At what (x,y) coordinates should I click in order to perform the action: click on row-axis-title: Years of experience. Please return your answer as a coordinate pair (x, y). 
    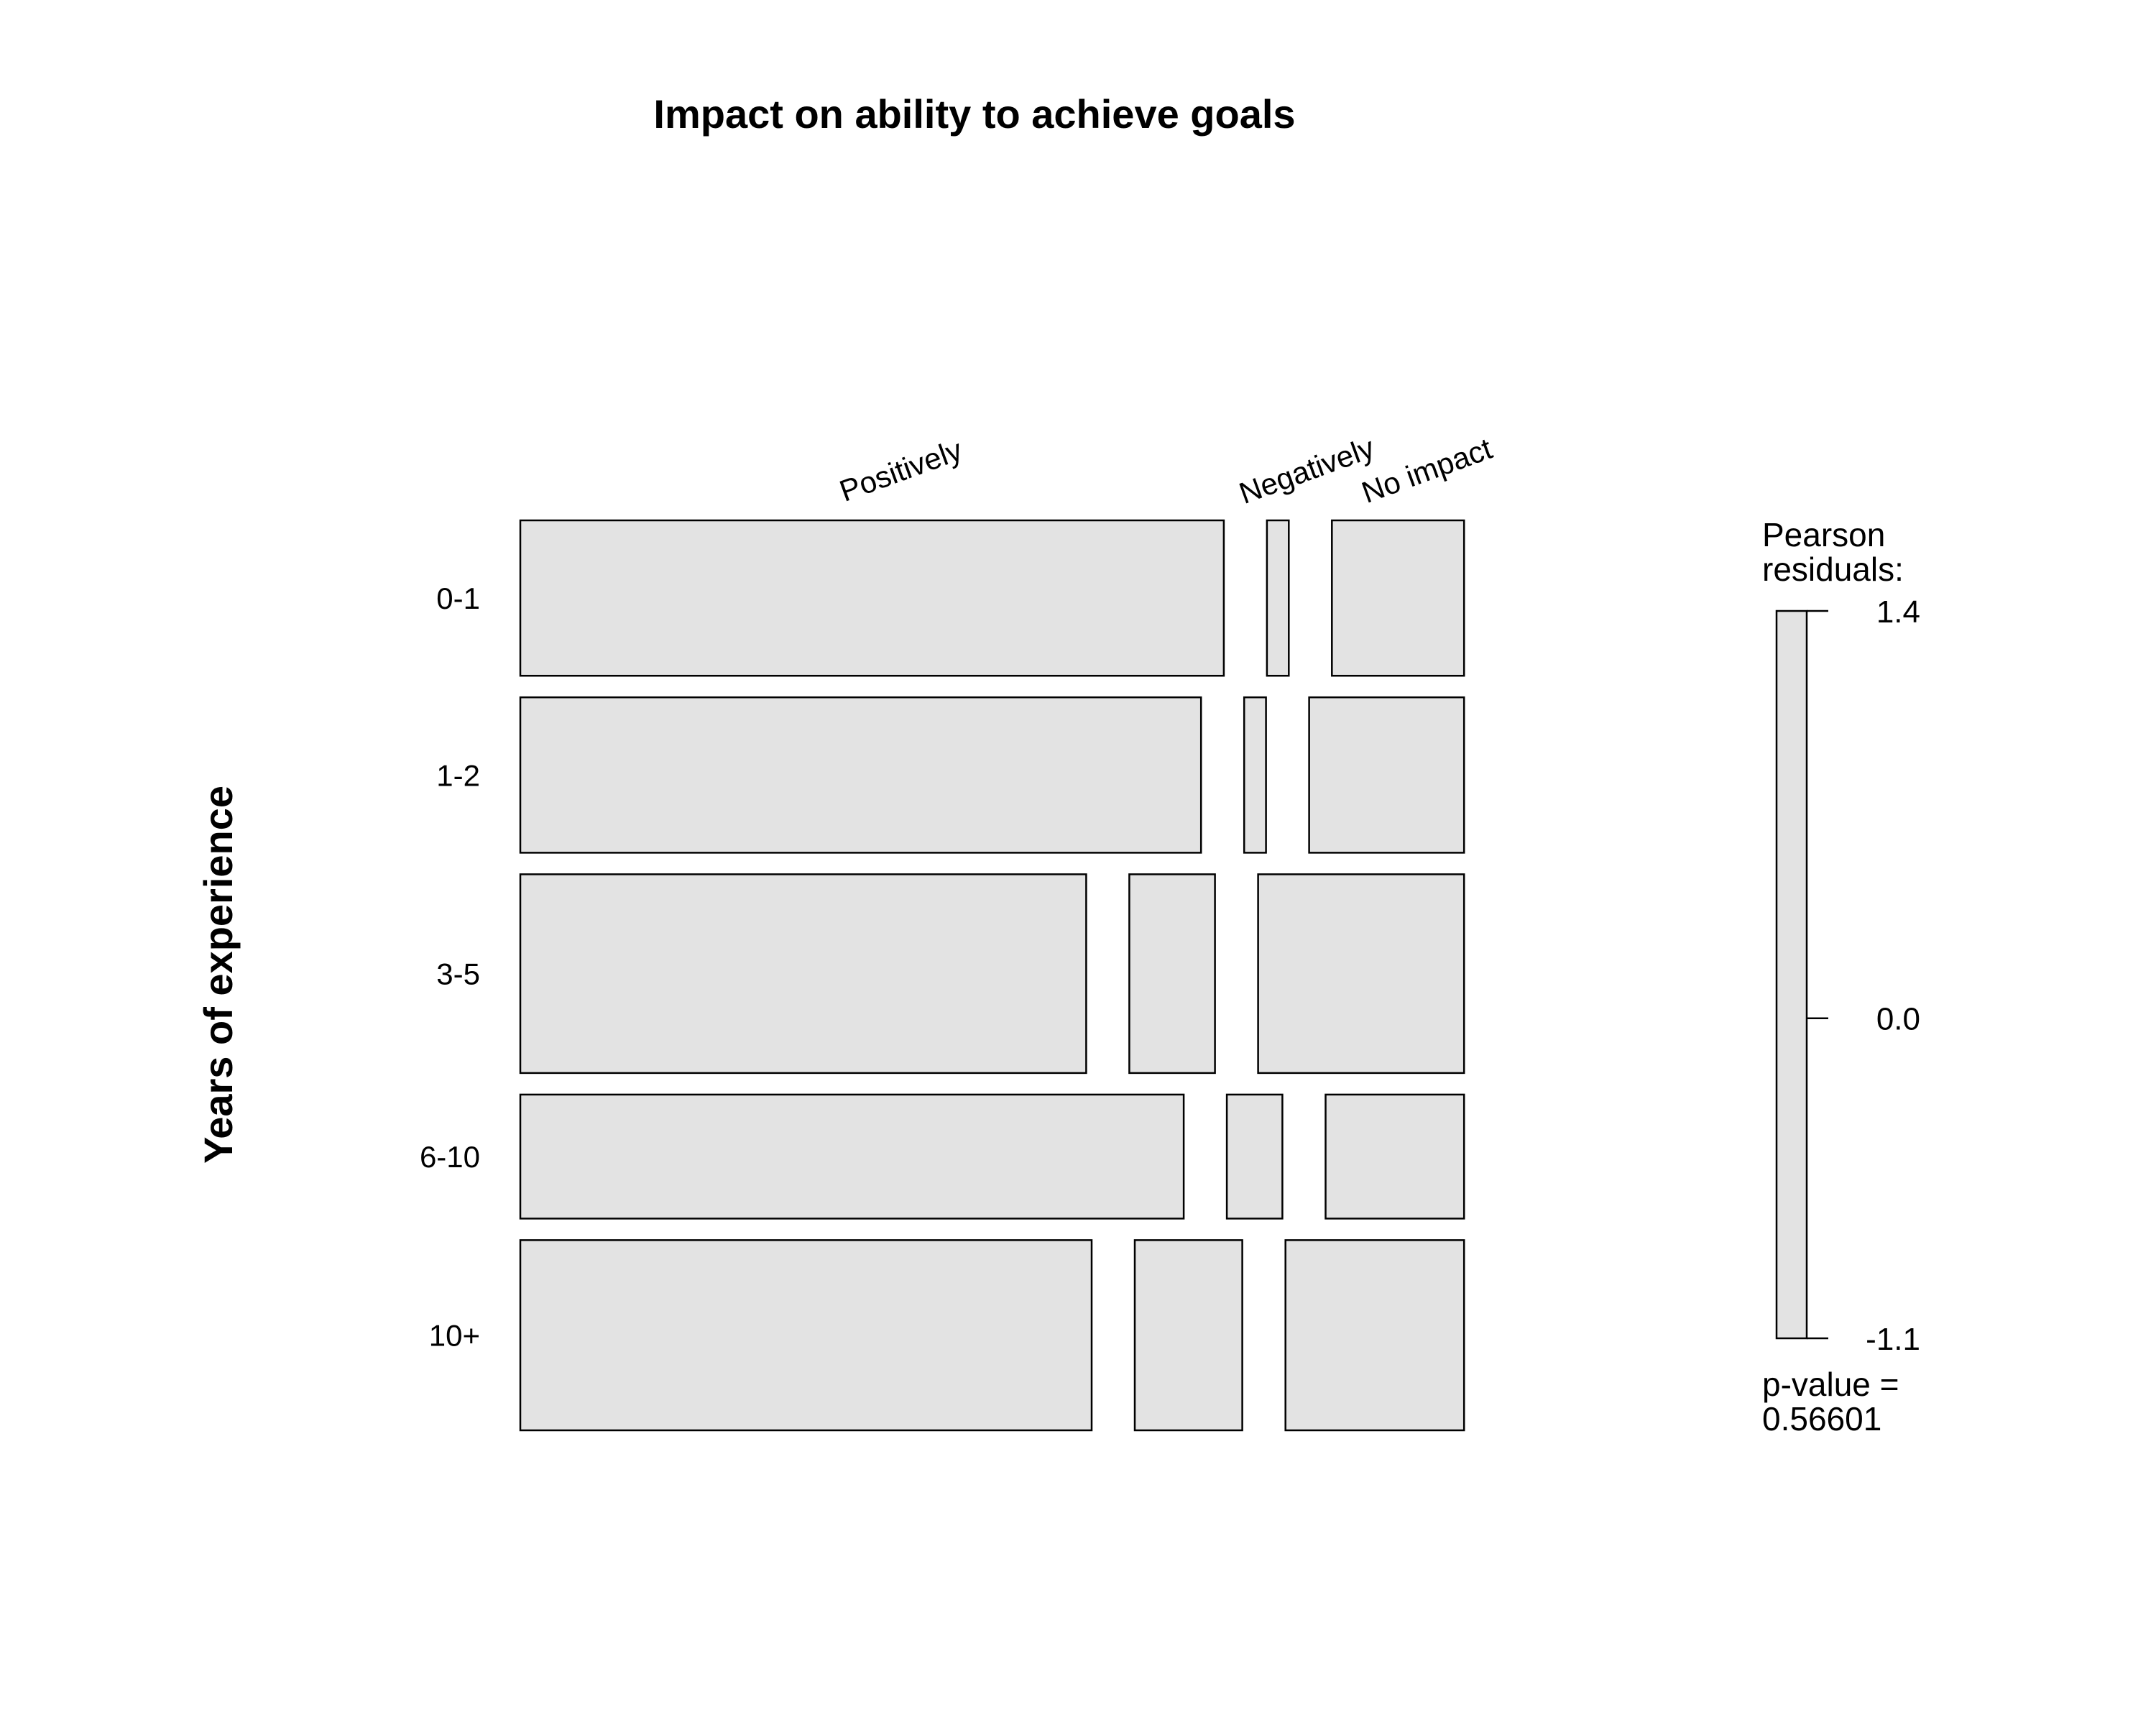
    Looking at the image, I should click on (218, 975).